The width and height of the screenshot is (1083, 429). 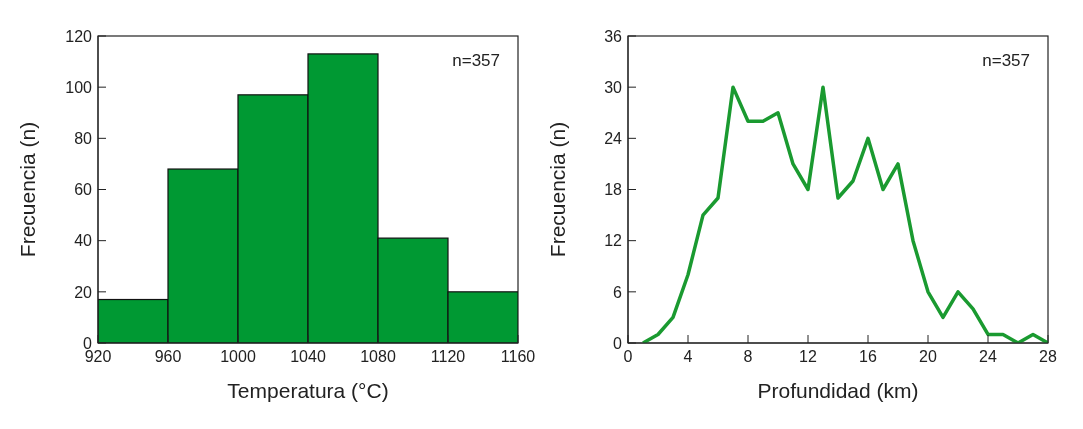 I want to click on x-axis-title: Profundidad (km), so click(x=838, y=390).